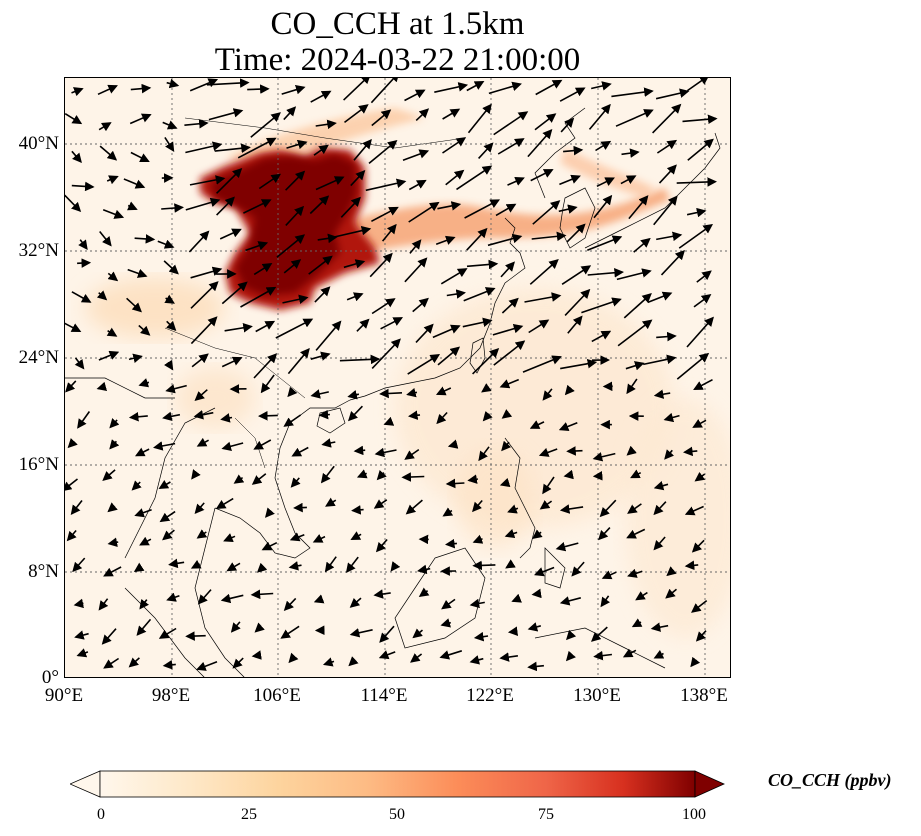  Describe the element at coordinates (546, 814) in the screenshot. I see `colorbar-tick-75: 75` at that location.